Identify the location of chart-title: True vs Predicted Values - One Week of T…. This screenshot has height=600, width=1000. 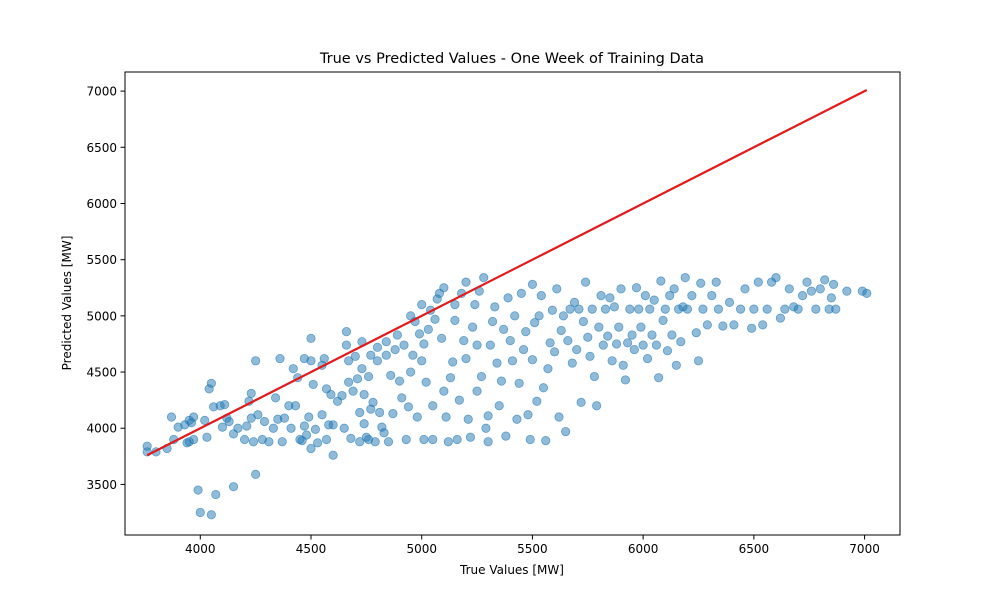
(511, 59).